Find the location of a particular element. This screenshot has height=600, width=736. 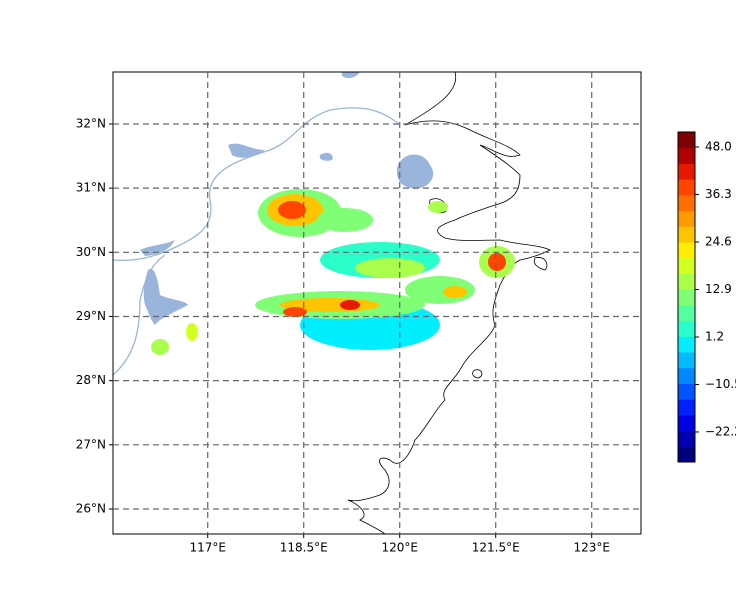

y-tick-label: 28°N is located at coordinates (91, 380).